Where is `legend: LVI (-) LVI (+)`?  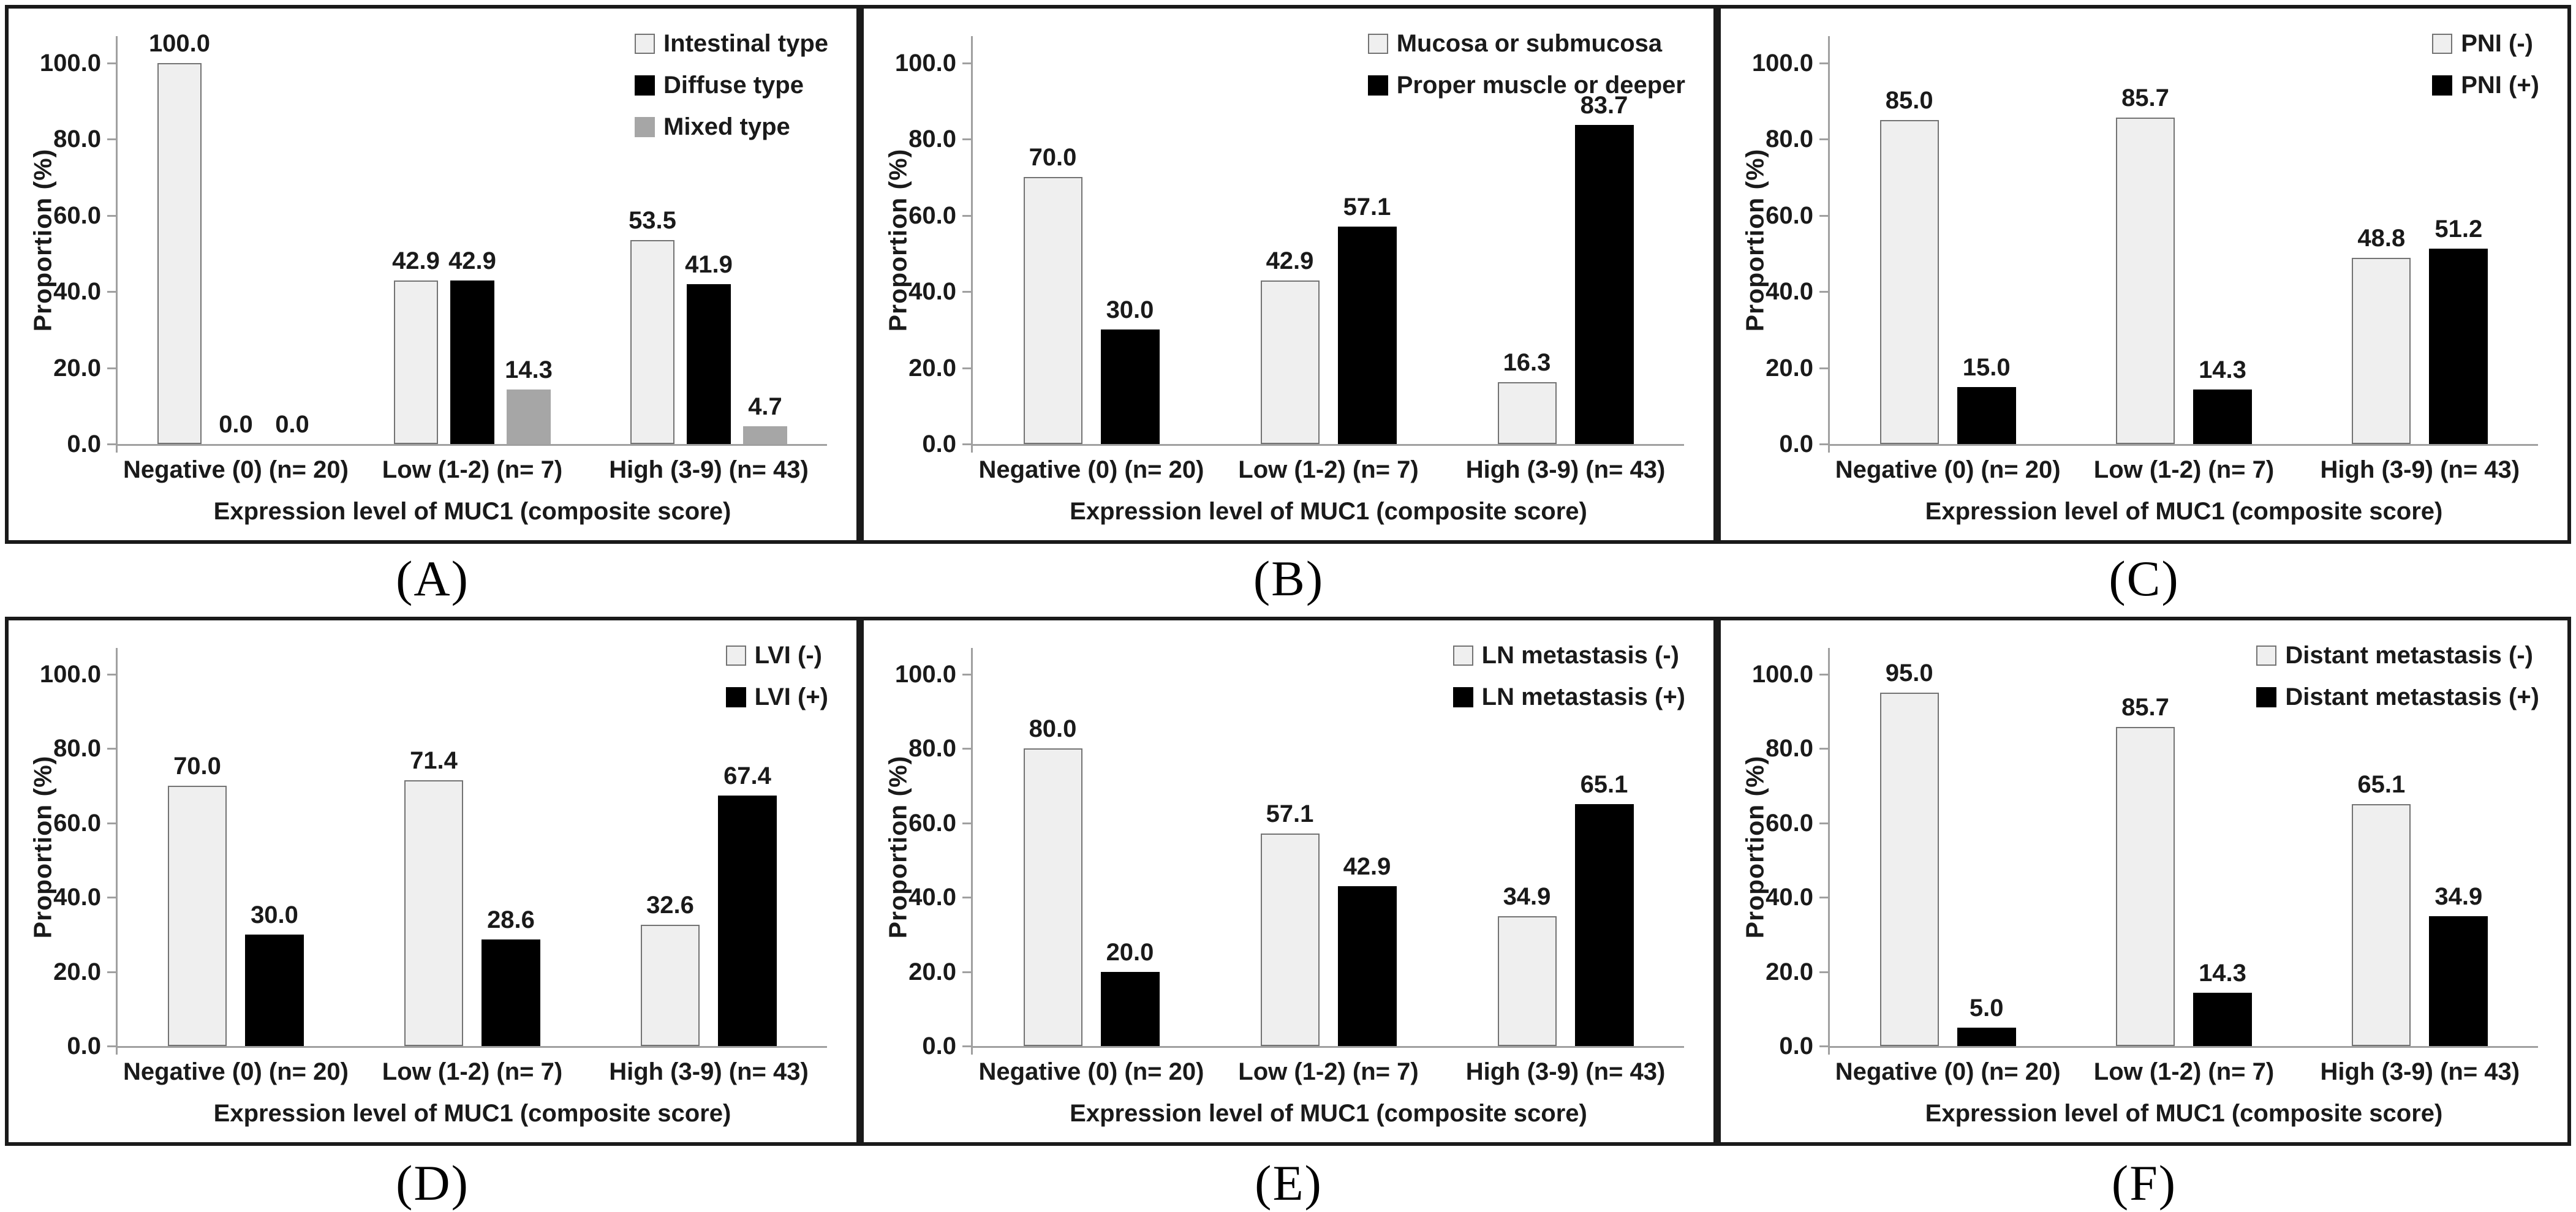 legend: LVI (-) LVI (+) is located at coordinates (776, 676).